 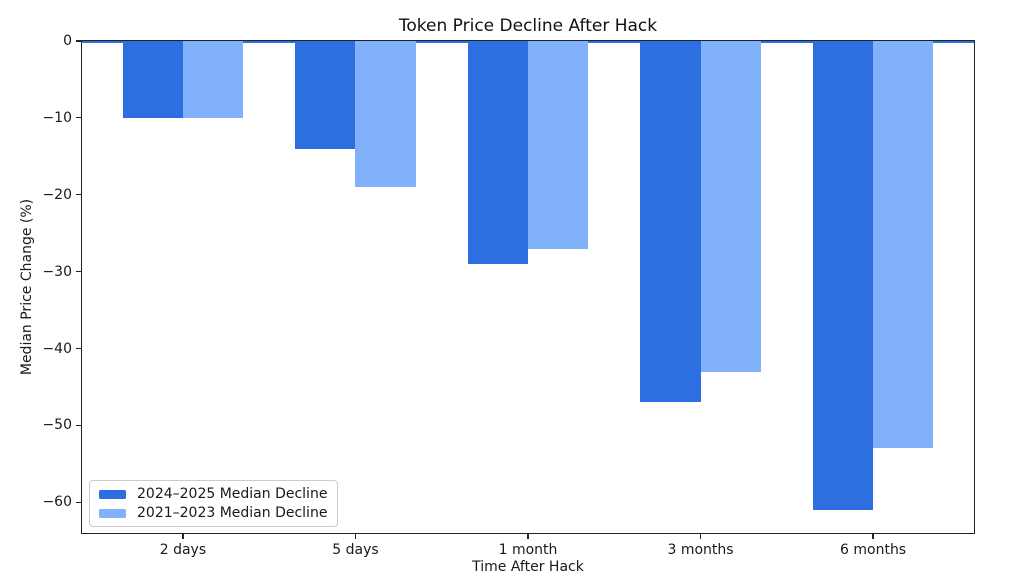 I want to click on bar-s0-c0, so click(x=152, y=79).